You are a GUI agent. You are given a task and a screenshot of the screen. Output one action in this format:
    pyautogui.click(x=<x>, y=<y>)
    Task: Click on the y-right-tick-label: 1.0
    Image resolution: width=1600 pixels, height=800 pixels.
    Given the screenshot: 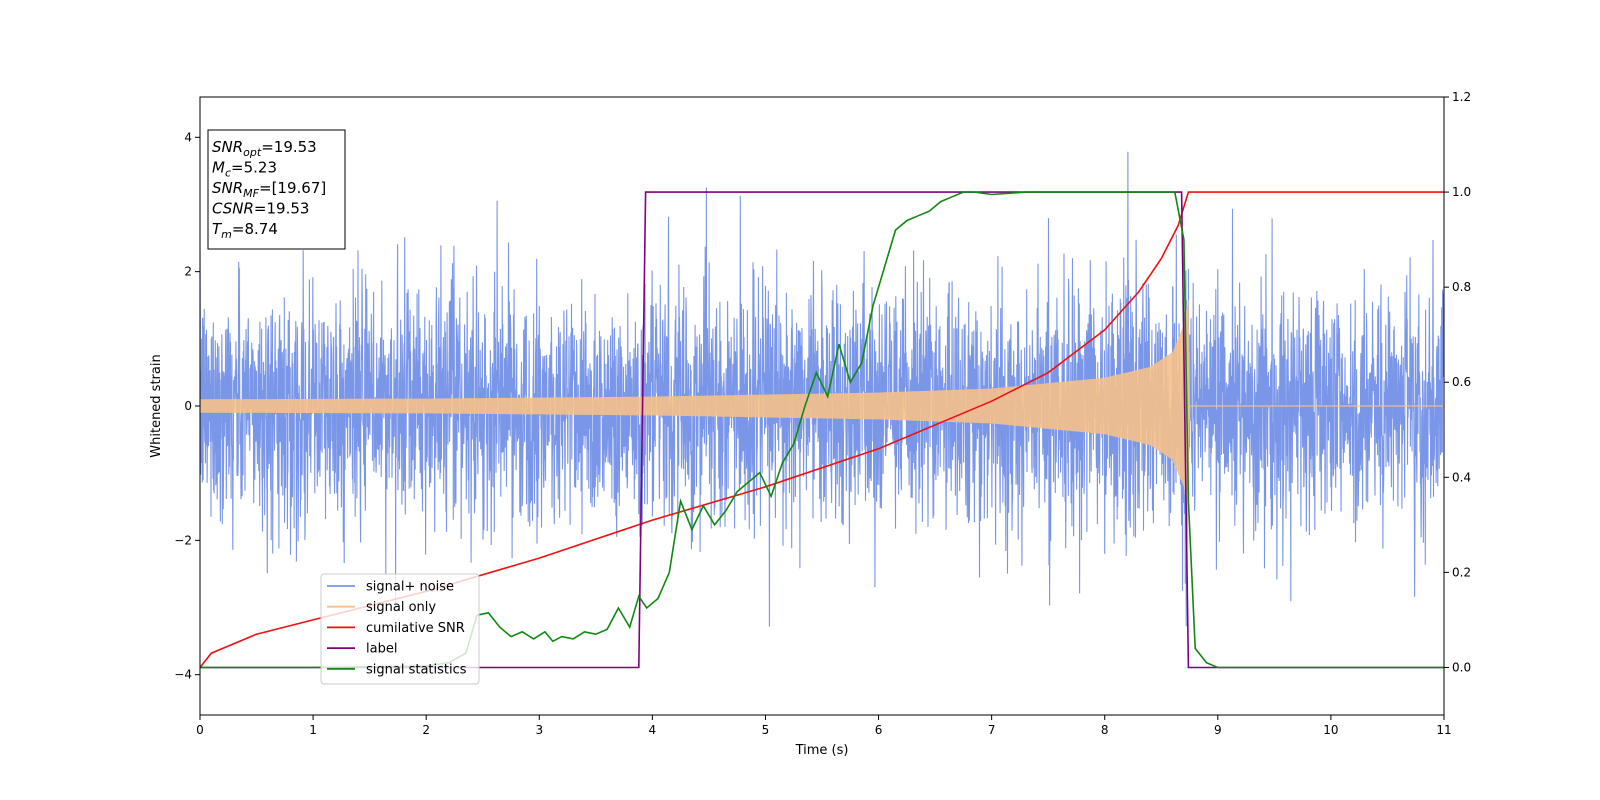 What is the action you would take?
    pyautogui.click(x=1461, y=192)
    